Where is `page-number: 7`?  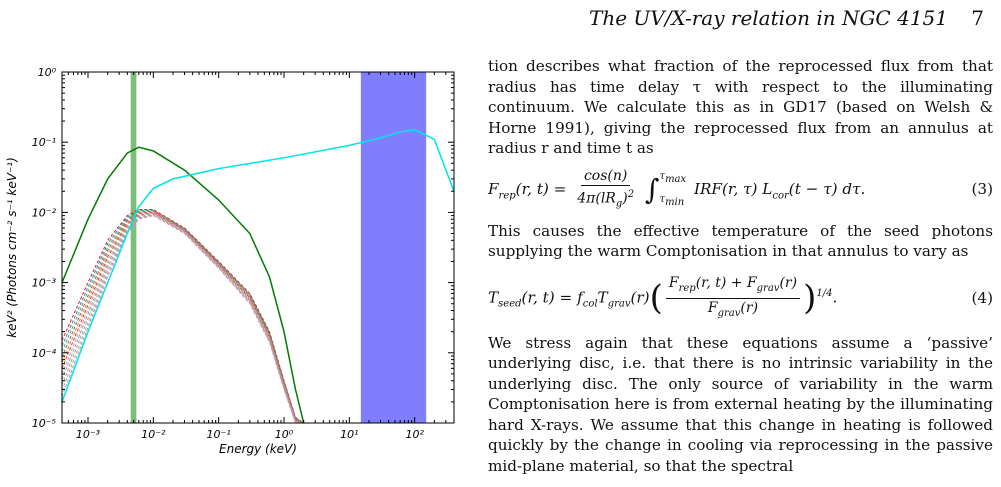 page-number: 7 is located at coordinates (977, 18).